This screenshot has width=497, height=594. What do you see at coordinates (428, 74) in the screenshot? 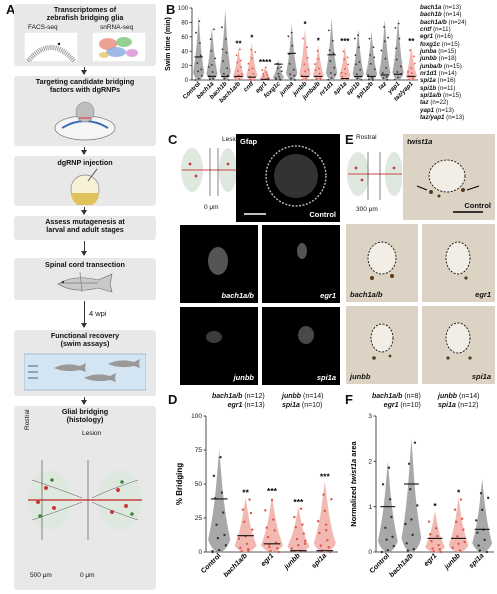
I see `legend-gene: nr1d1` at bounding box center [428, 74].